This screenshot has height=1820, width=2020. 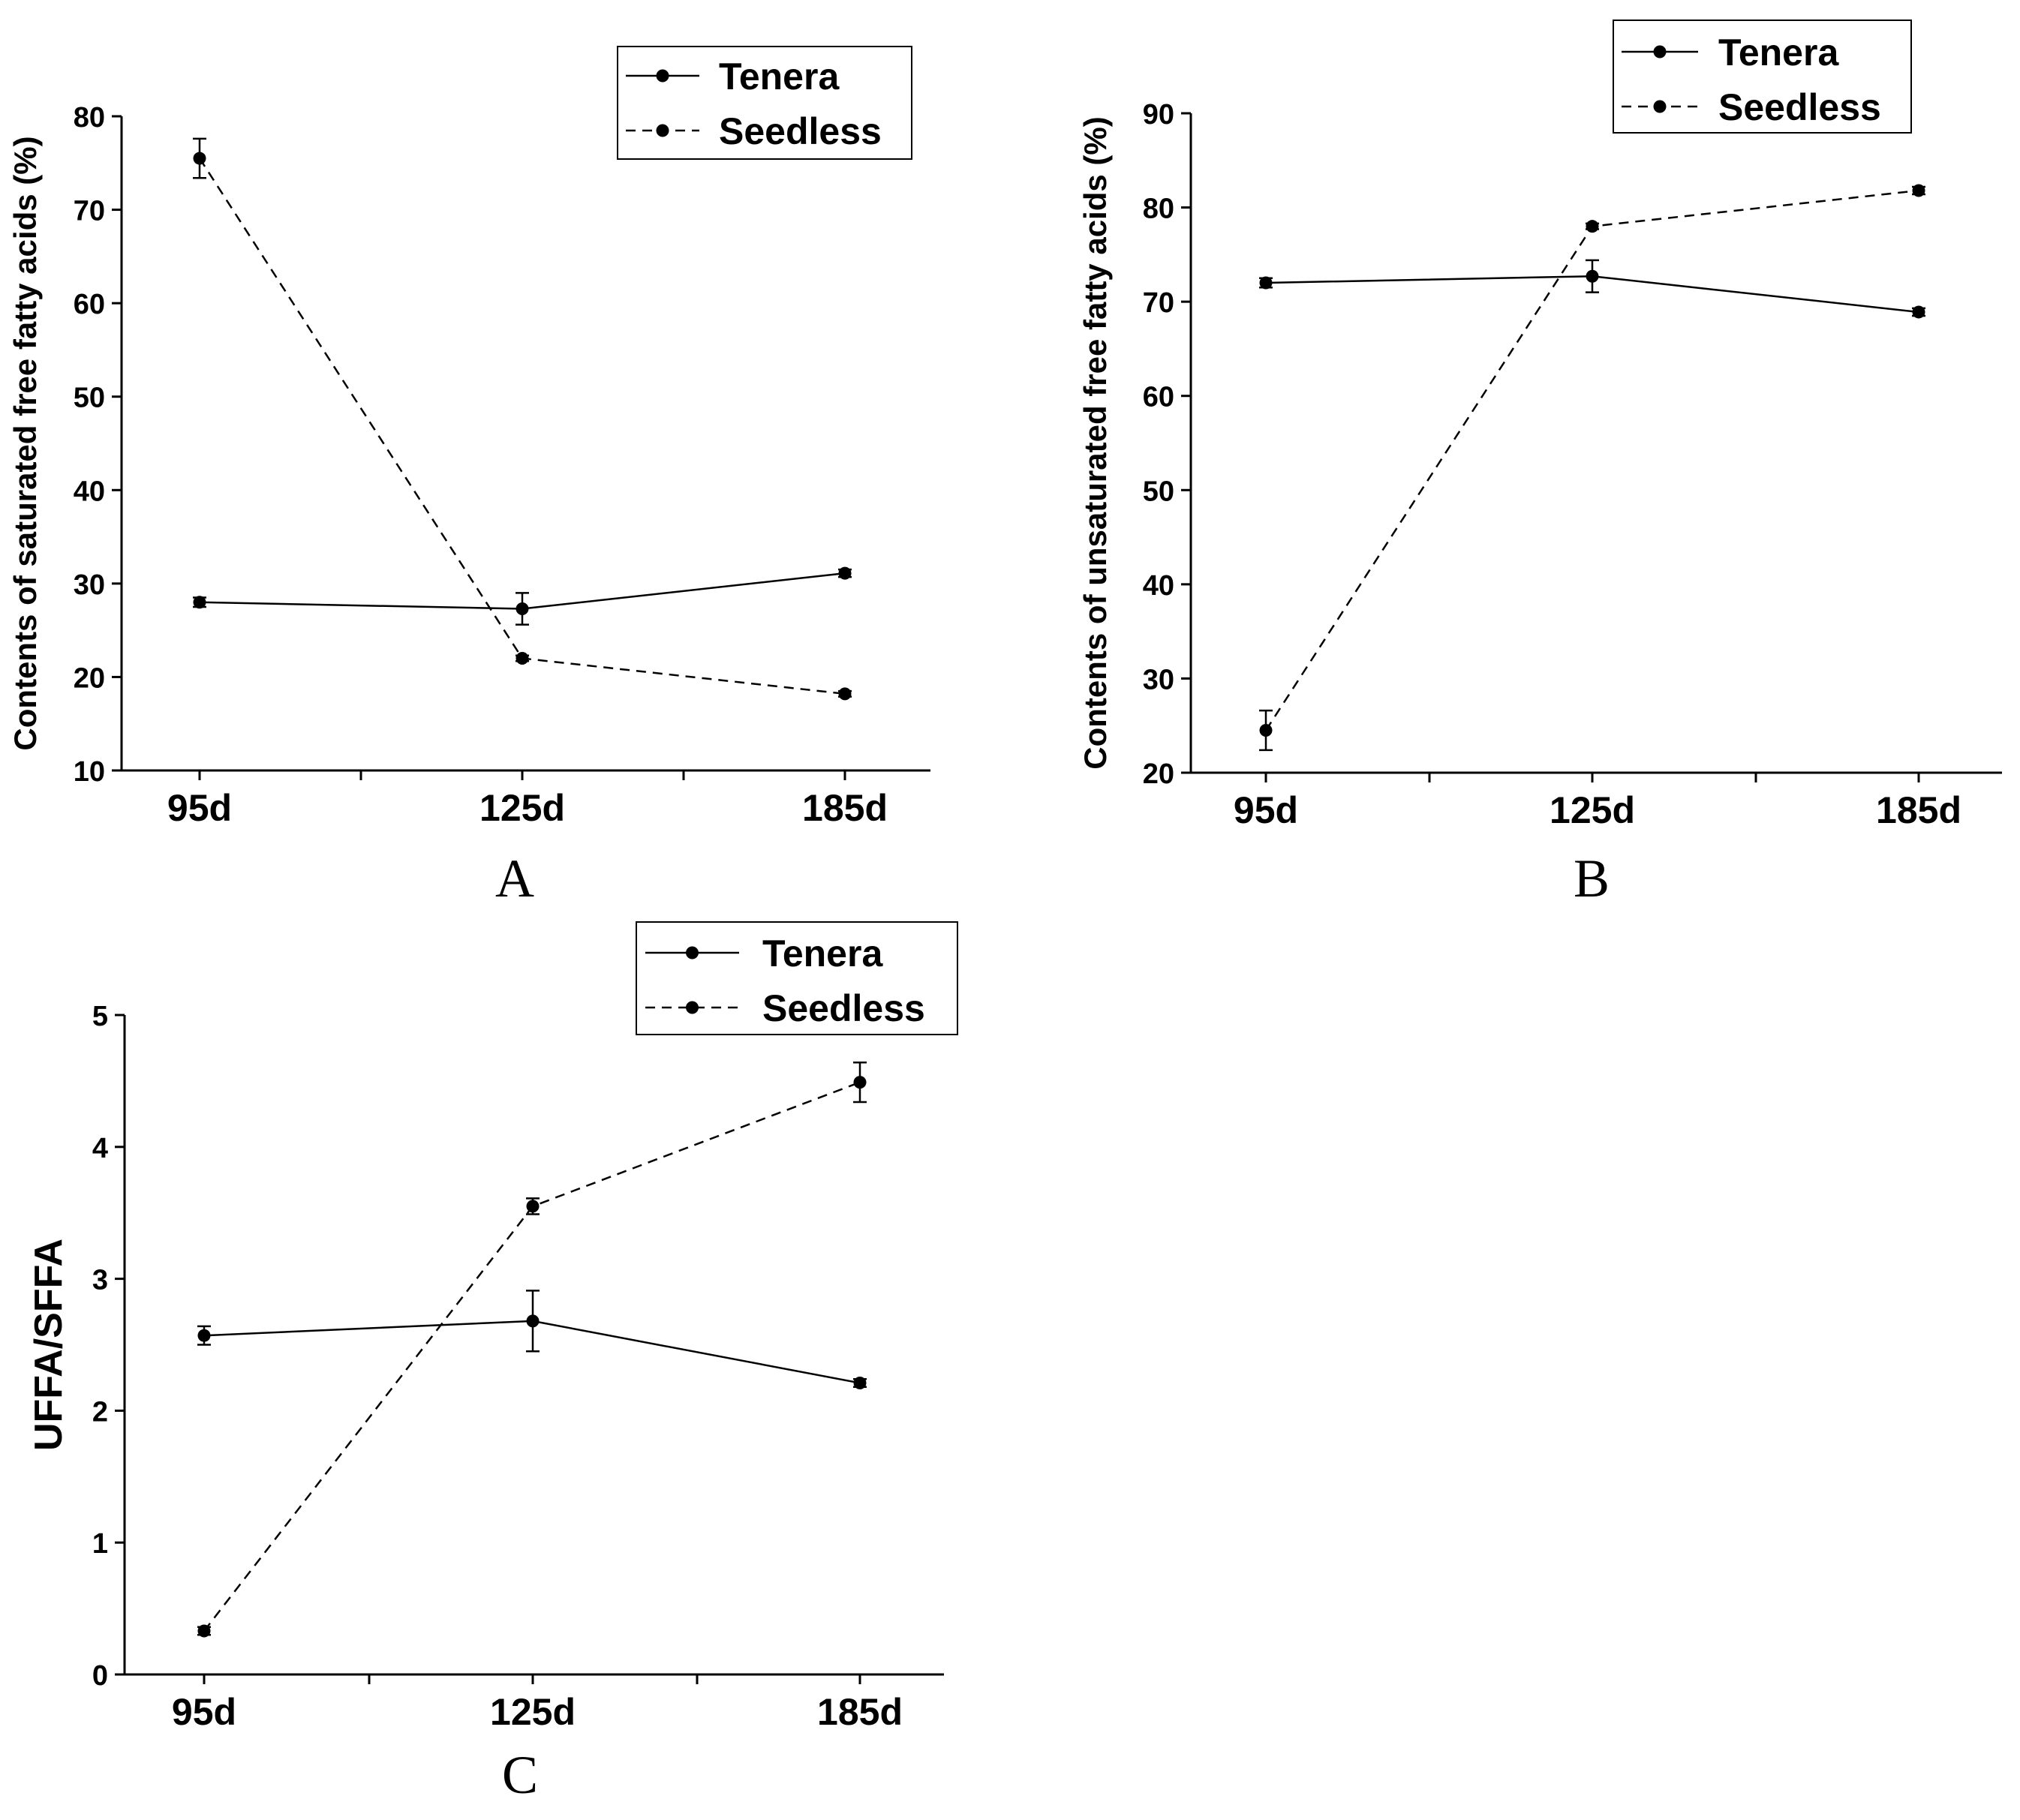 I want to click on panel-label: C, so click(x=520, y=1775).